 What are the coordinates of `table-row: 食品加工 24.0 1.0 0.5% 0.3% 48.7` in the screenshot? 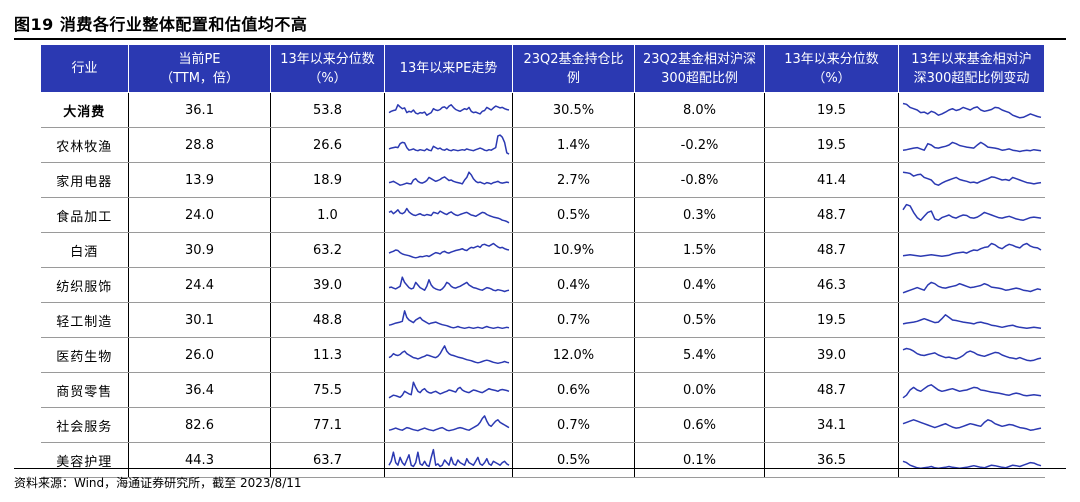 It's located at (542, 215).